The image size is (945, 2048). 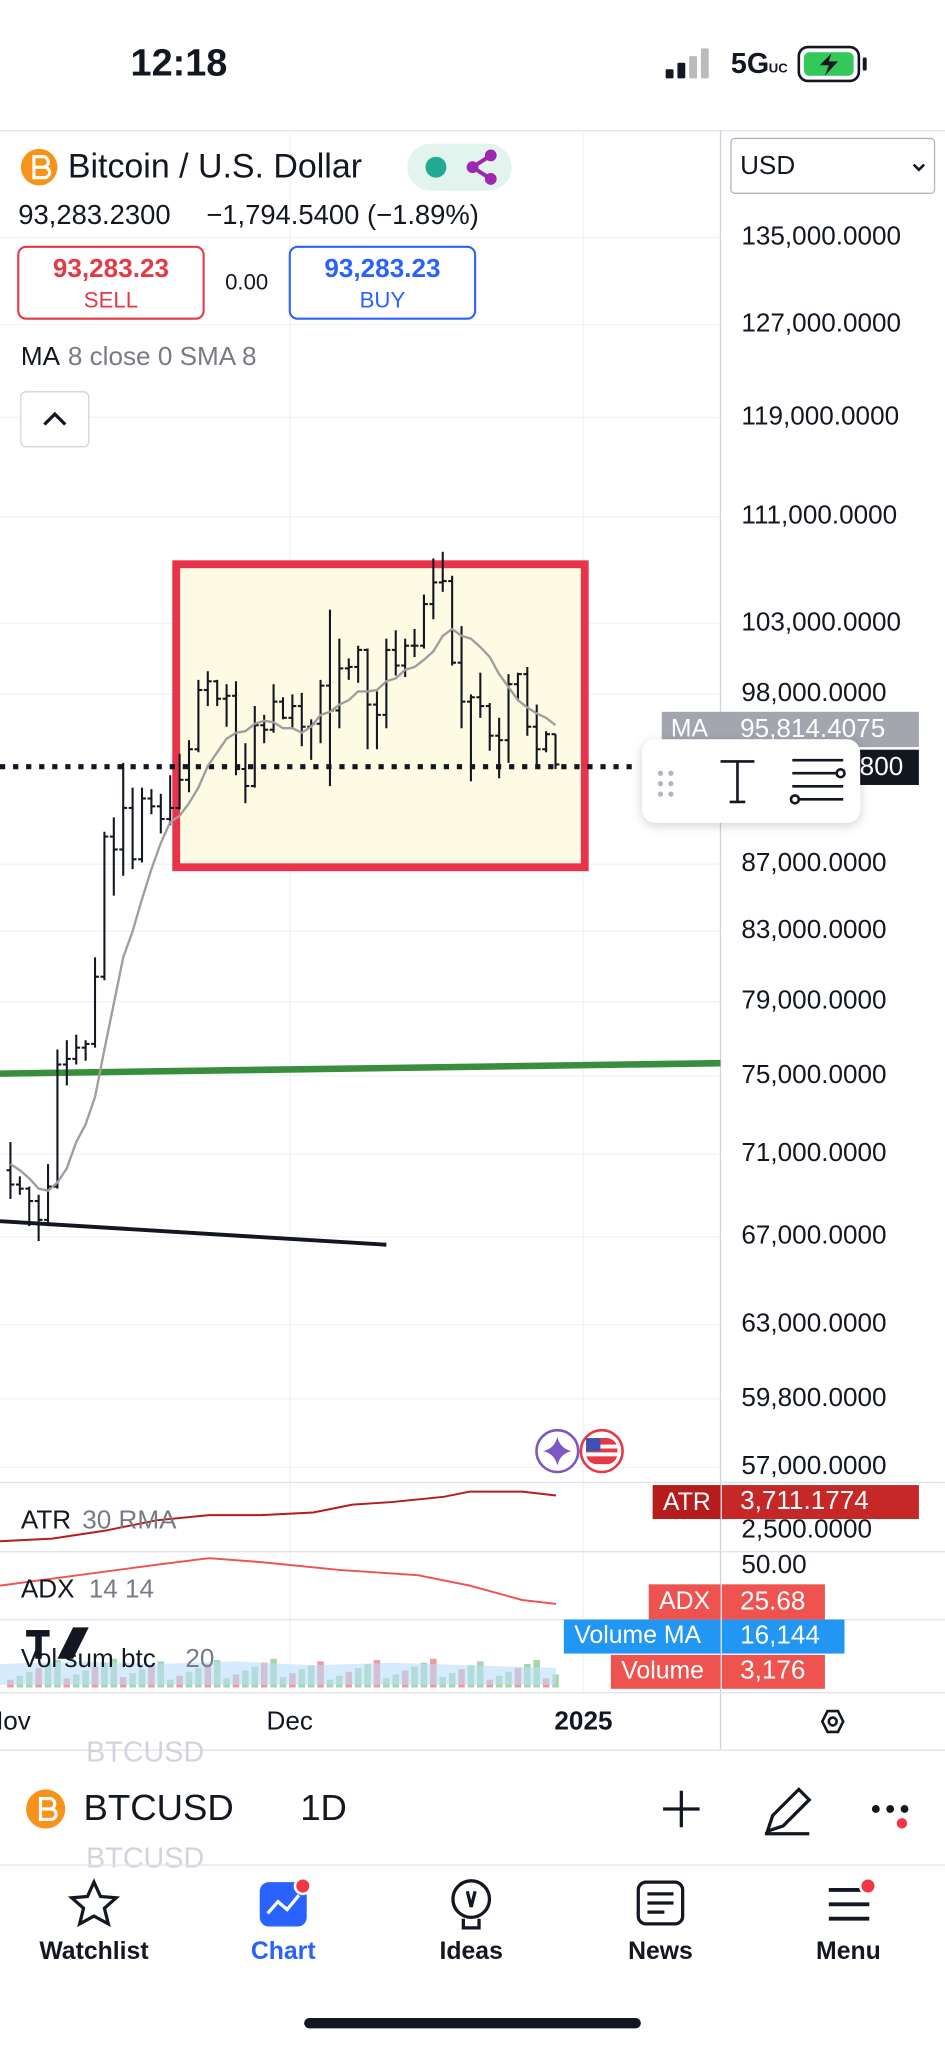 What do you see at coordinates (813, 1397) in the screenshot?
I see `y-tick-label: 59,800.0000` at bounding box center [813, 1397].